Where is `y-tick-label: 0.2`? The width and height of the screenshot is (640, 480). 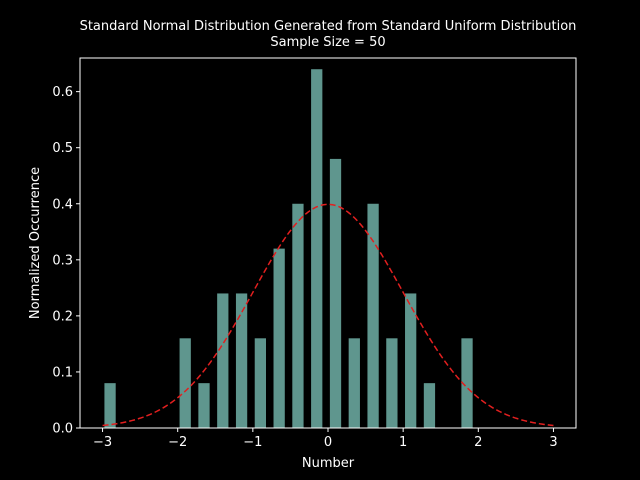 y-tick-label: 0.2 is located at coordinates (62, 316).